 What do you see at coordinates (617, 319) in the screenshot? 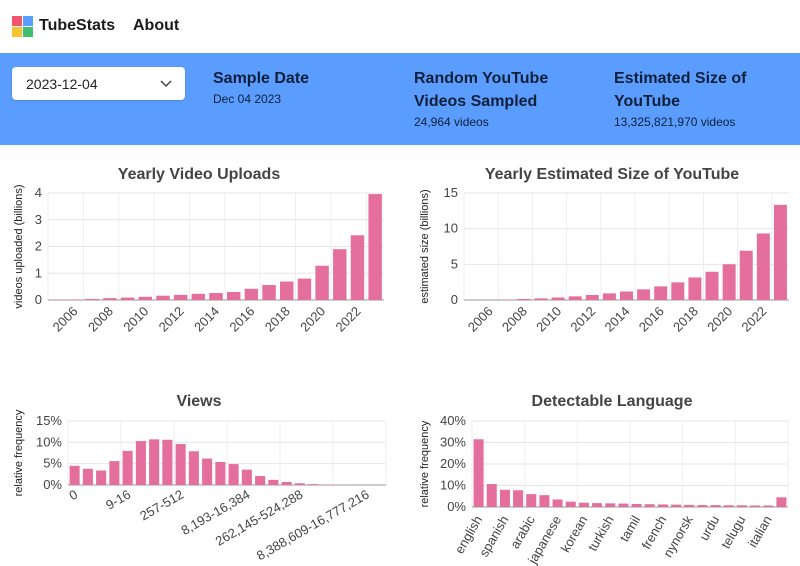
I see `size-xtick-label: 2014` at bounding box center [617, 319].